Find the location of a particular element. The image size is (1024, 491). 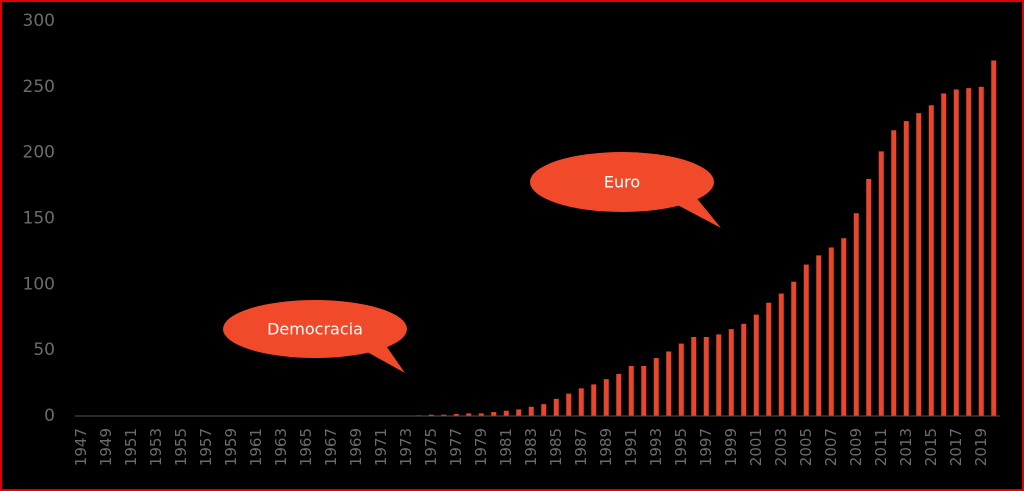

x-tick-label: 1999 is located at coordinates (731, 447).